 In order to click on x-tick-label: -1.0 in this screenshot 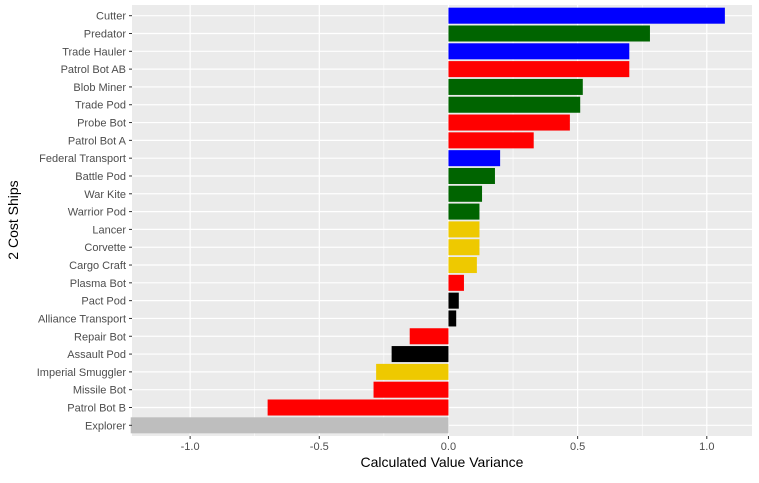, I will do `click(190, 447)`.